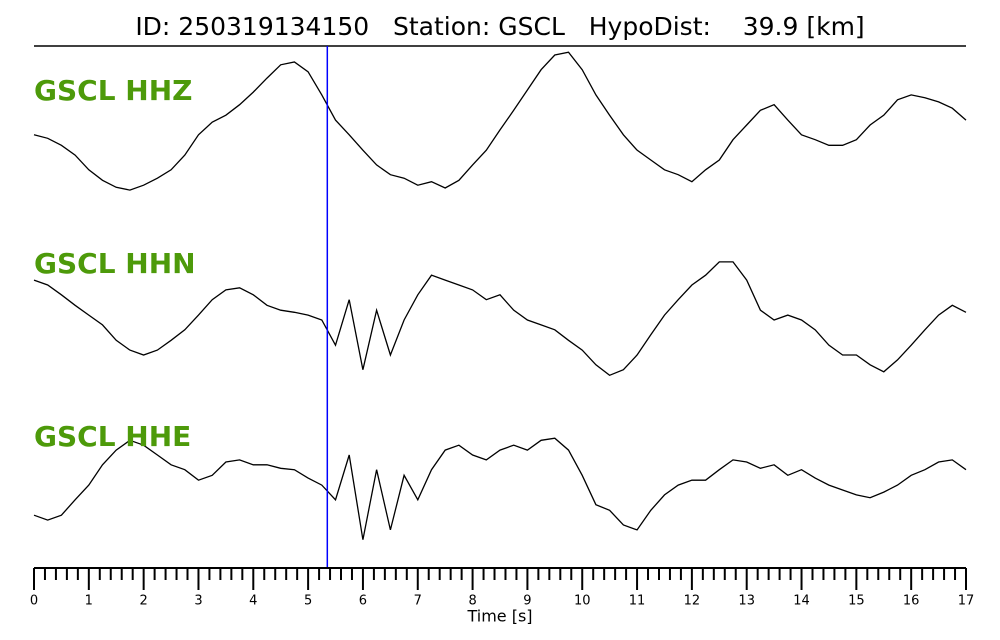 The height and width of the screenshot is (640, 1000). I want to click on x-tick-label: 5, so click(308, 601).